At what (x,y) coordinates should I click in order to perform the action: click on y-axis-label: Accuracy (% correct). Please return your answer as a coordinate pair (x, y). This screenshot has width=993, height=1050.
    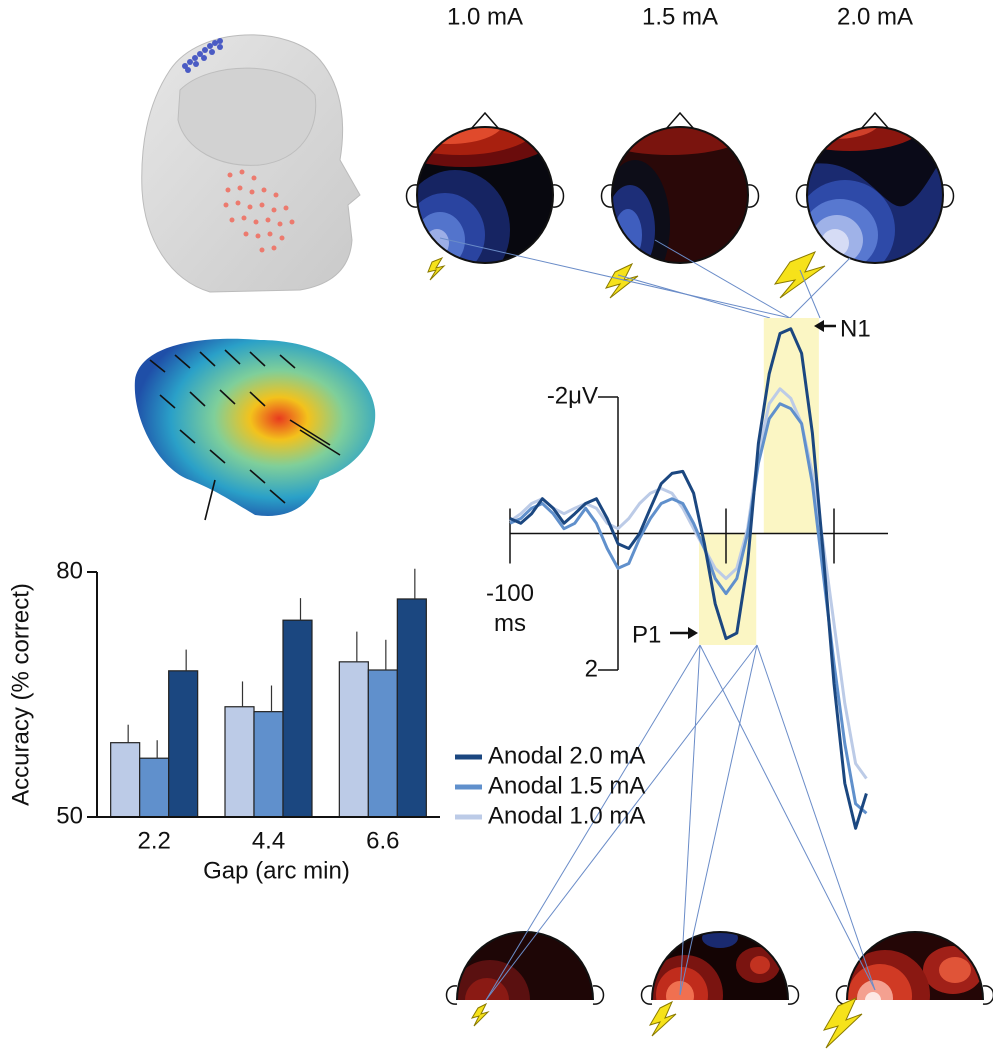
    Looking at the image, I should click on (20, 694).